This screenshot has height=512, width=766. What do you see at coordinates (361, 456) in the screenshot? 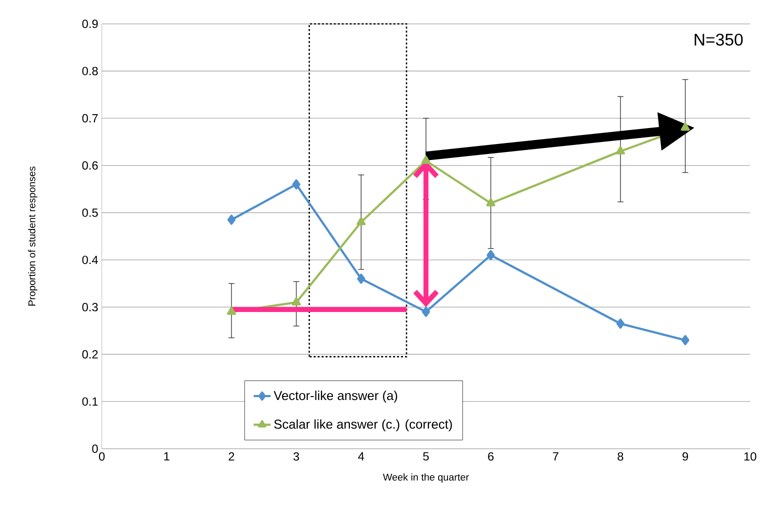
I see `x-tick-label: 4` at bounding box center [361, 456].